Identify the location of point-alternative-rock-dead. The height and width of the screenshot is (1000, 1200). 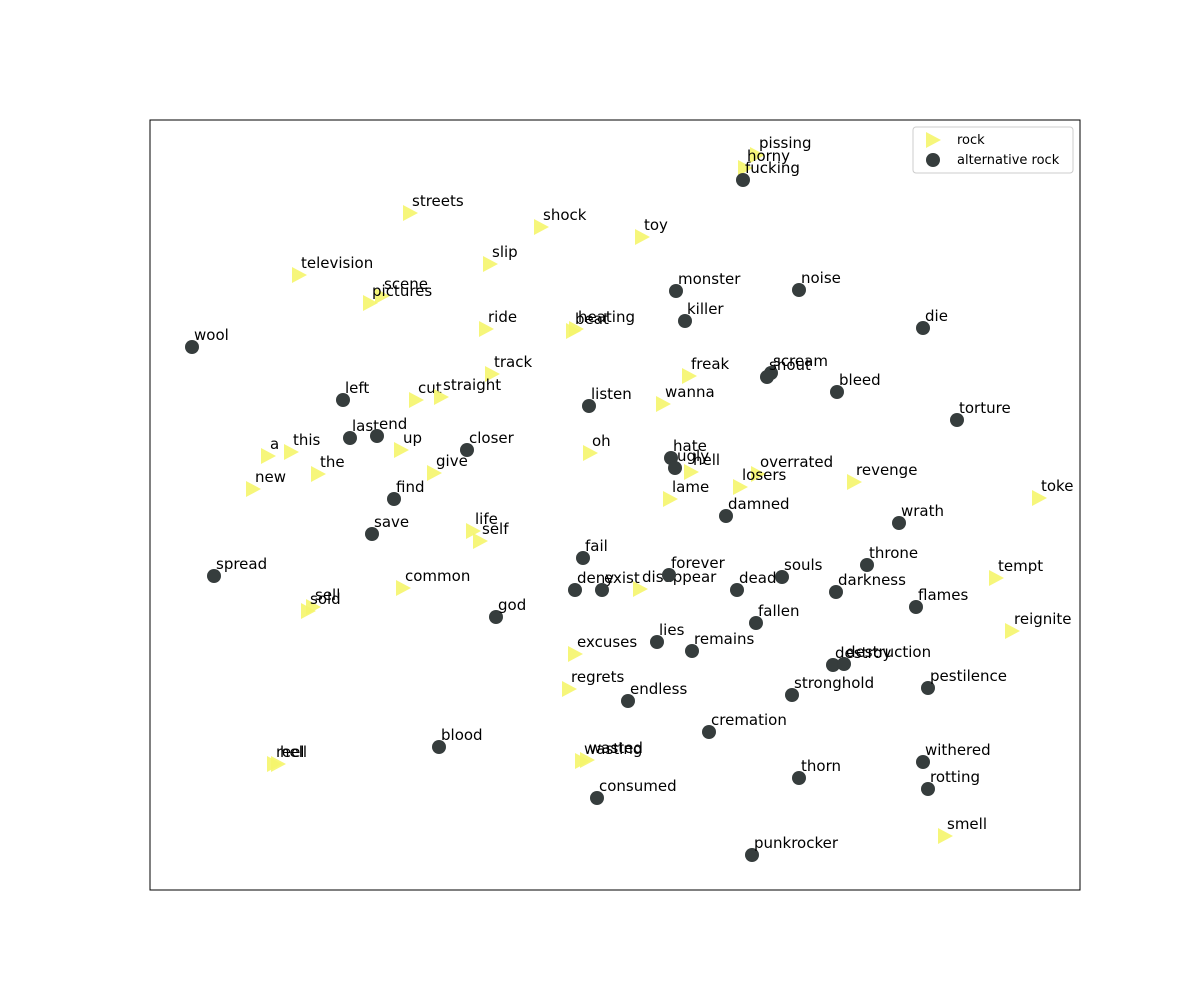
(737, 590).